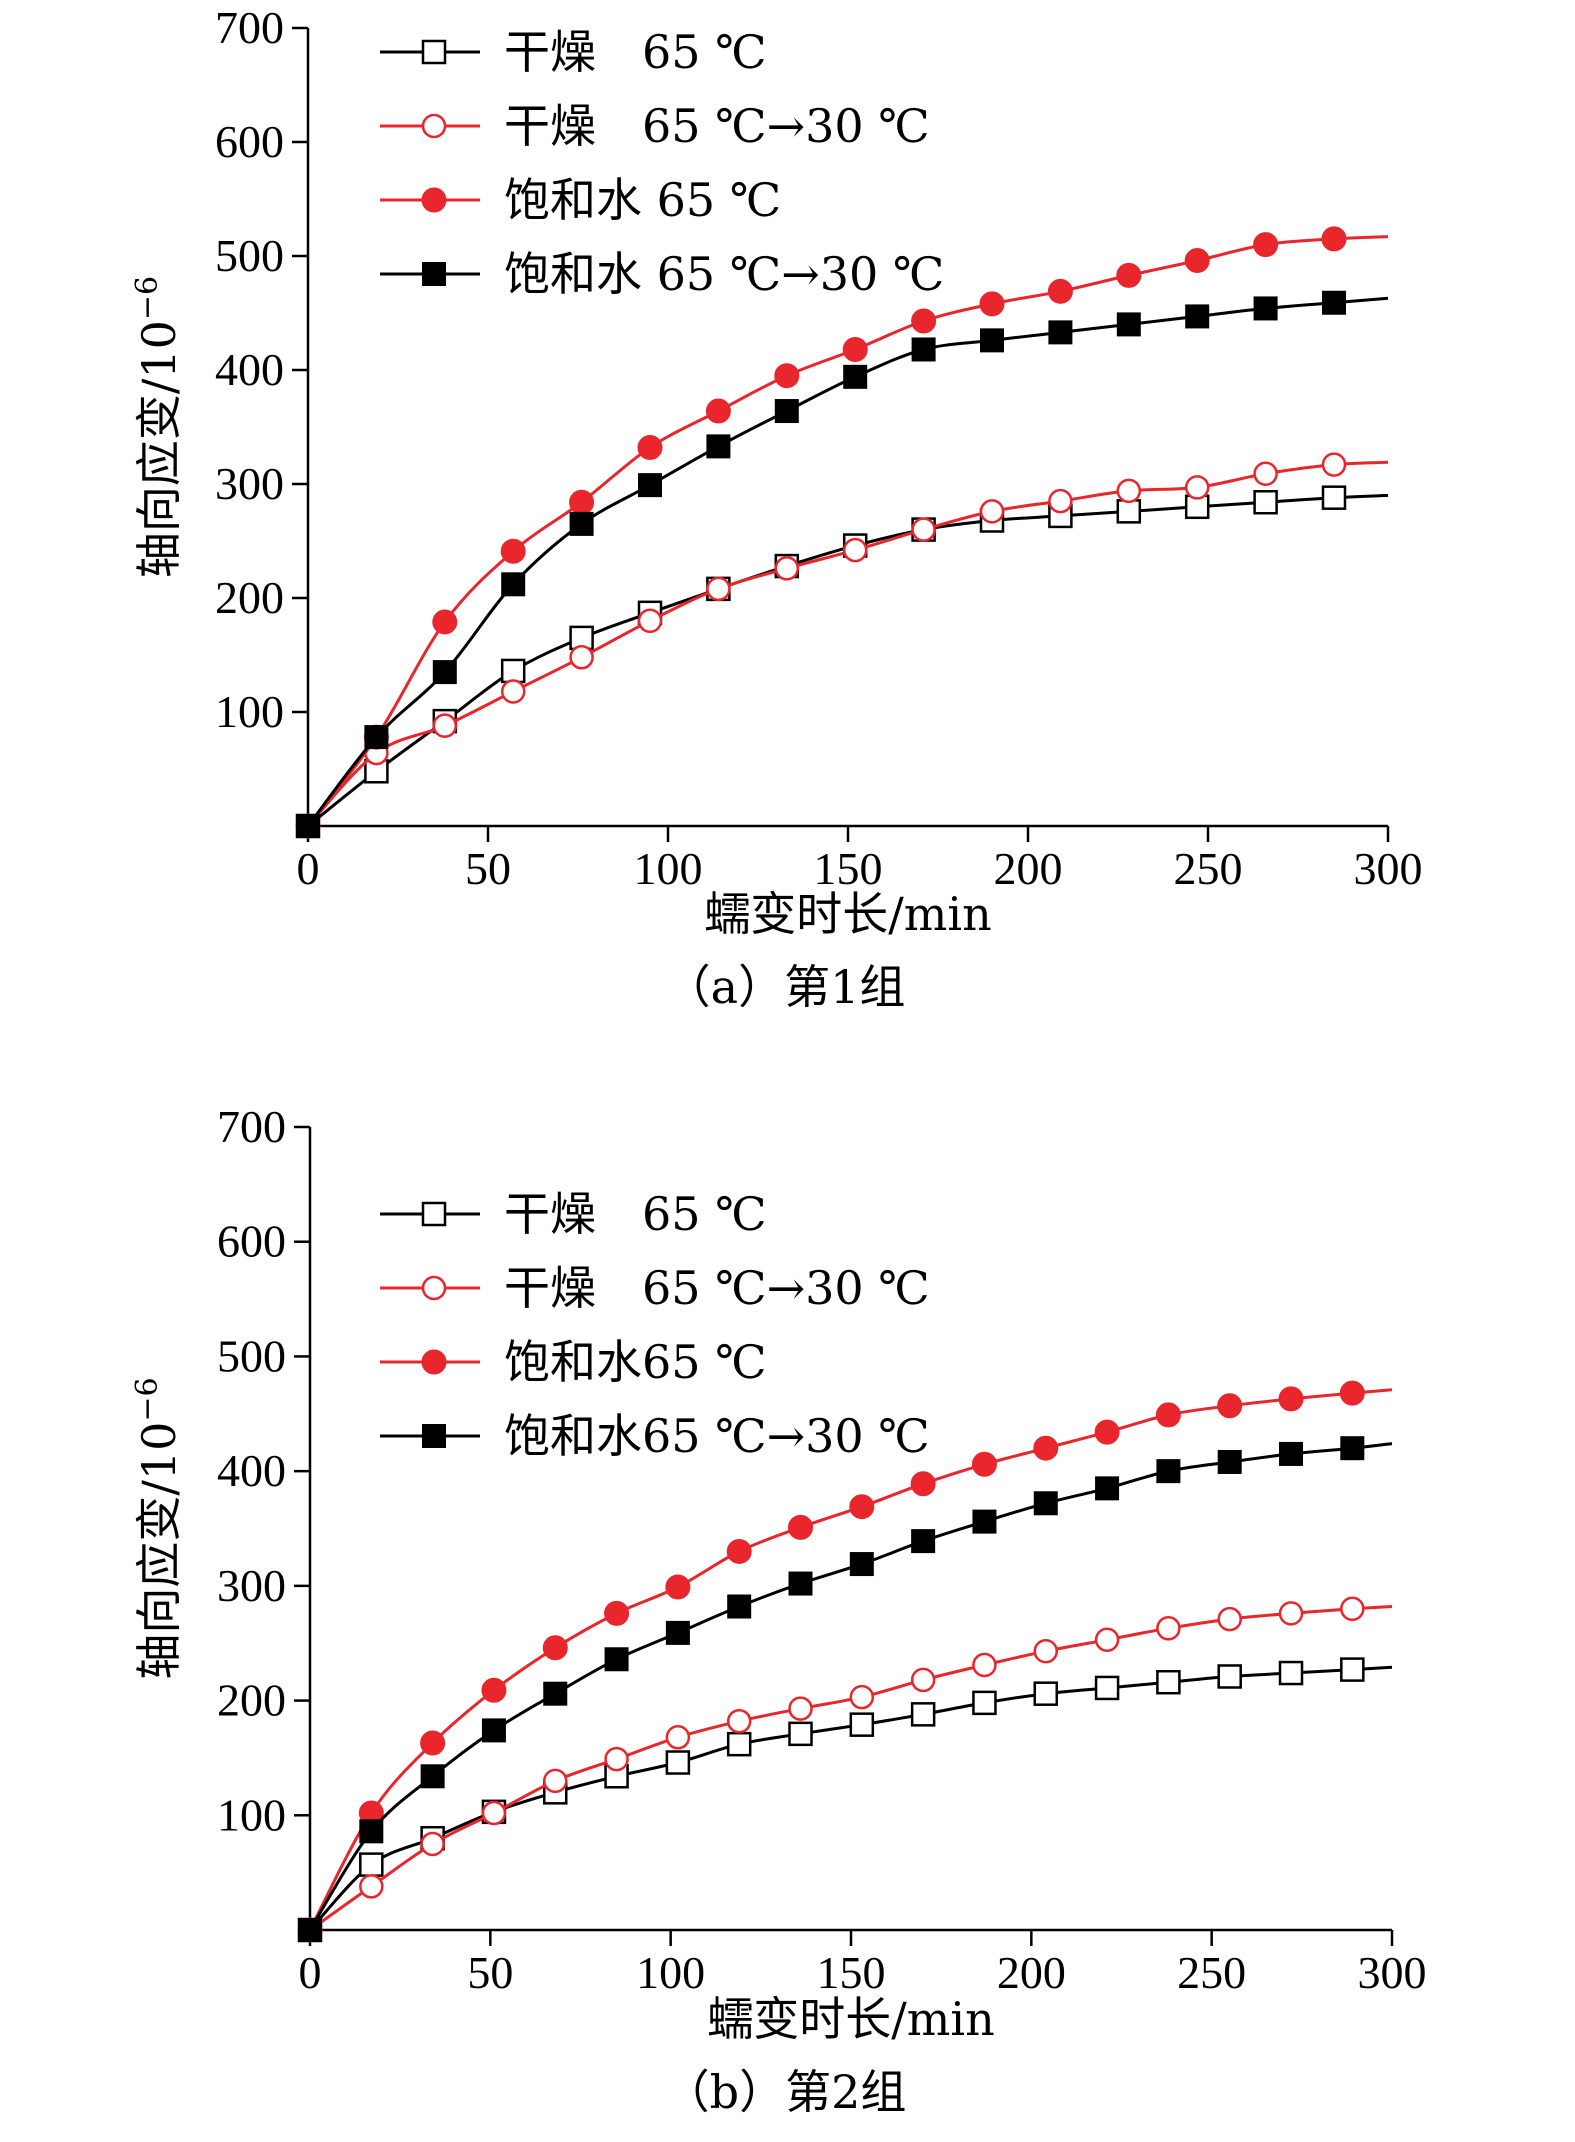 The height and width of the screenshot is (2142, 1575). What do you see at coordinates (573, 1214) in the screenshot?
I see `legend-item: 干燥 65 ℃` at bounding box center [573, 1214].